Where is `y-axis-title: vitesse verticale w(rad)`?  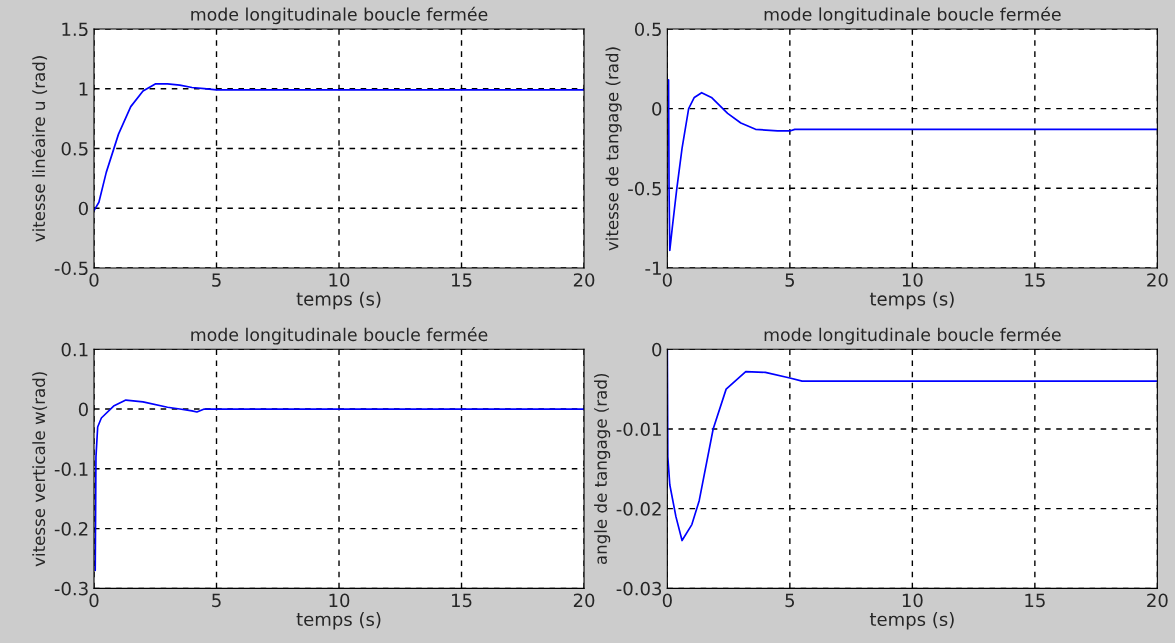 y-axis-title: vitesse verticale w(rad) is located at coordinates (40, 469).